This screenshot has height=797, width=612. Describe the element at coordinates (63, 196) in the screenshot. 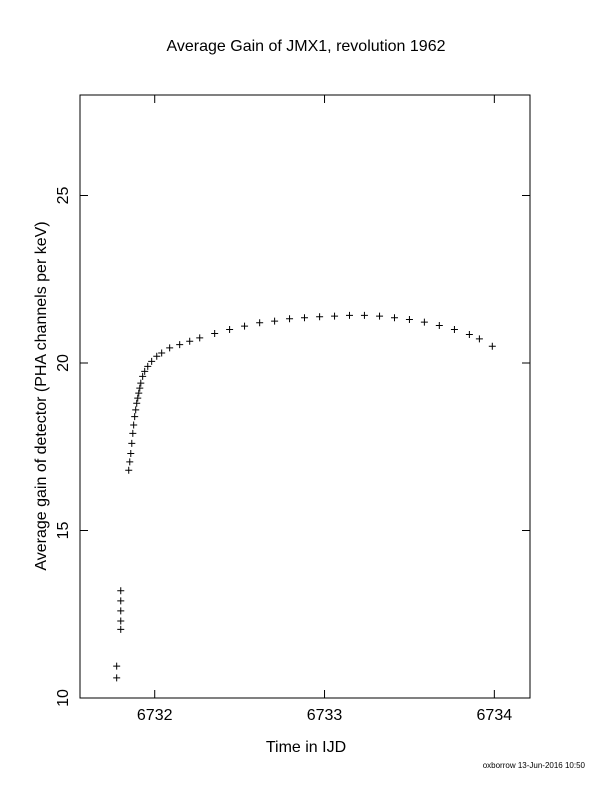

I see `y-tick-label: 25` at that location.